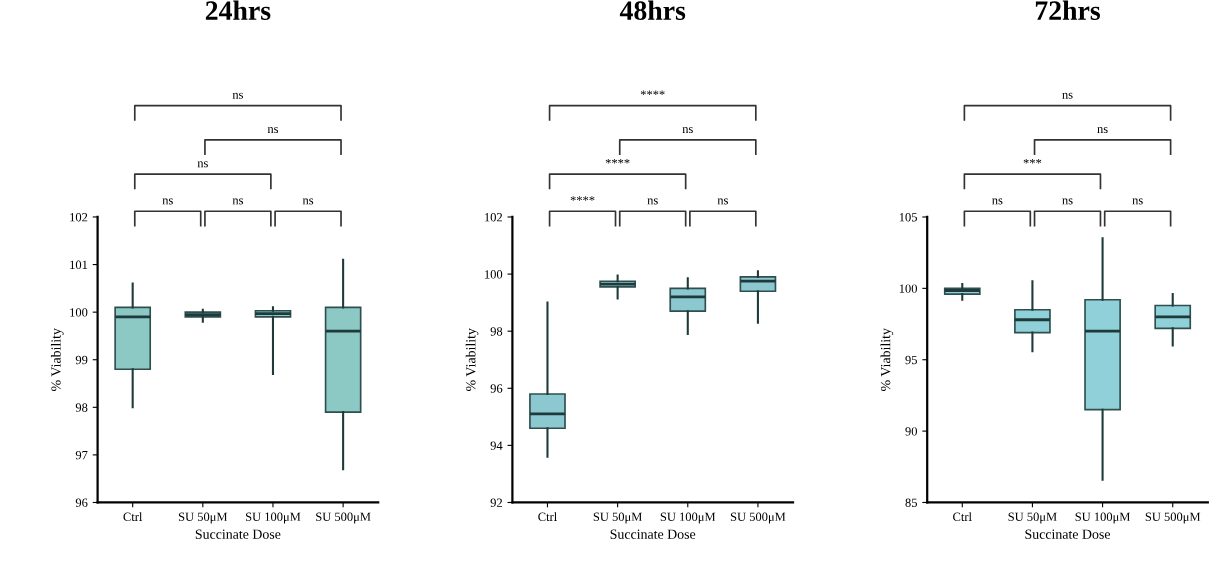  I want to click on y-tick-label: 85, so click(911, 502).